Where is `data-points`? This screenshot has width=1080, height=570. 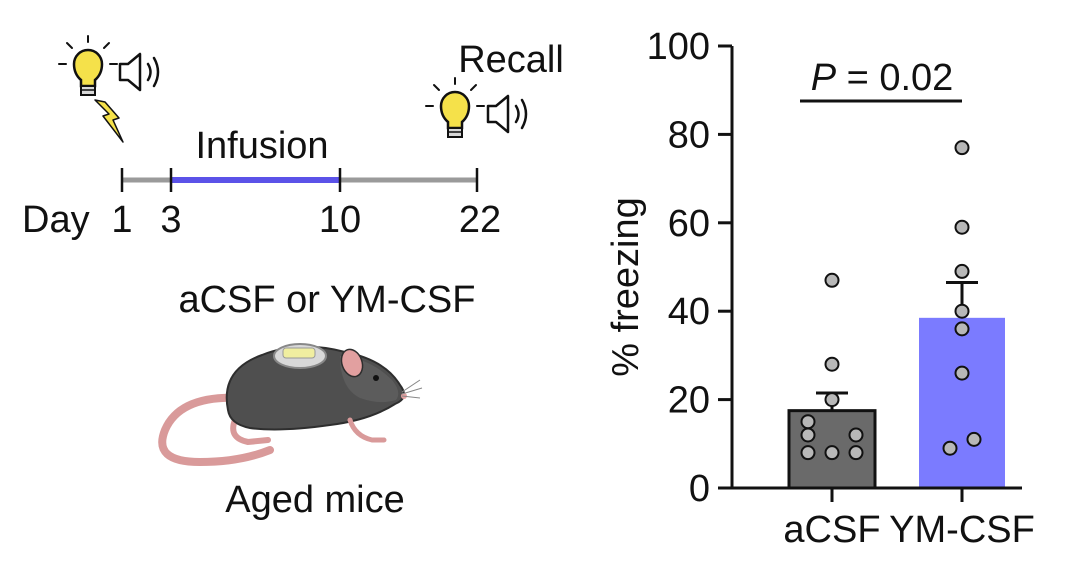
data-points is located at coordinates (891, 300).